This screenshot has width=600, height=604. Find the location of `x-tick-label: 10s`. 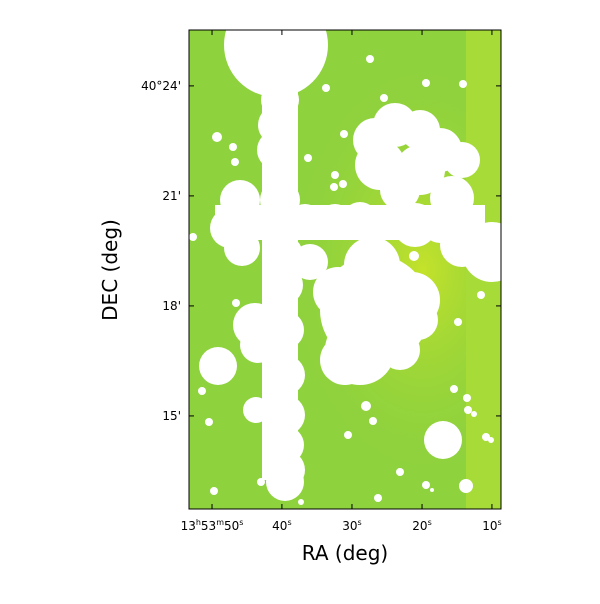

x-tick-label: 10s is located at coordinates (491, 525).